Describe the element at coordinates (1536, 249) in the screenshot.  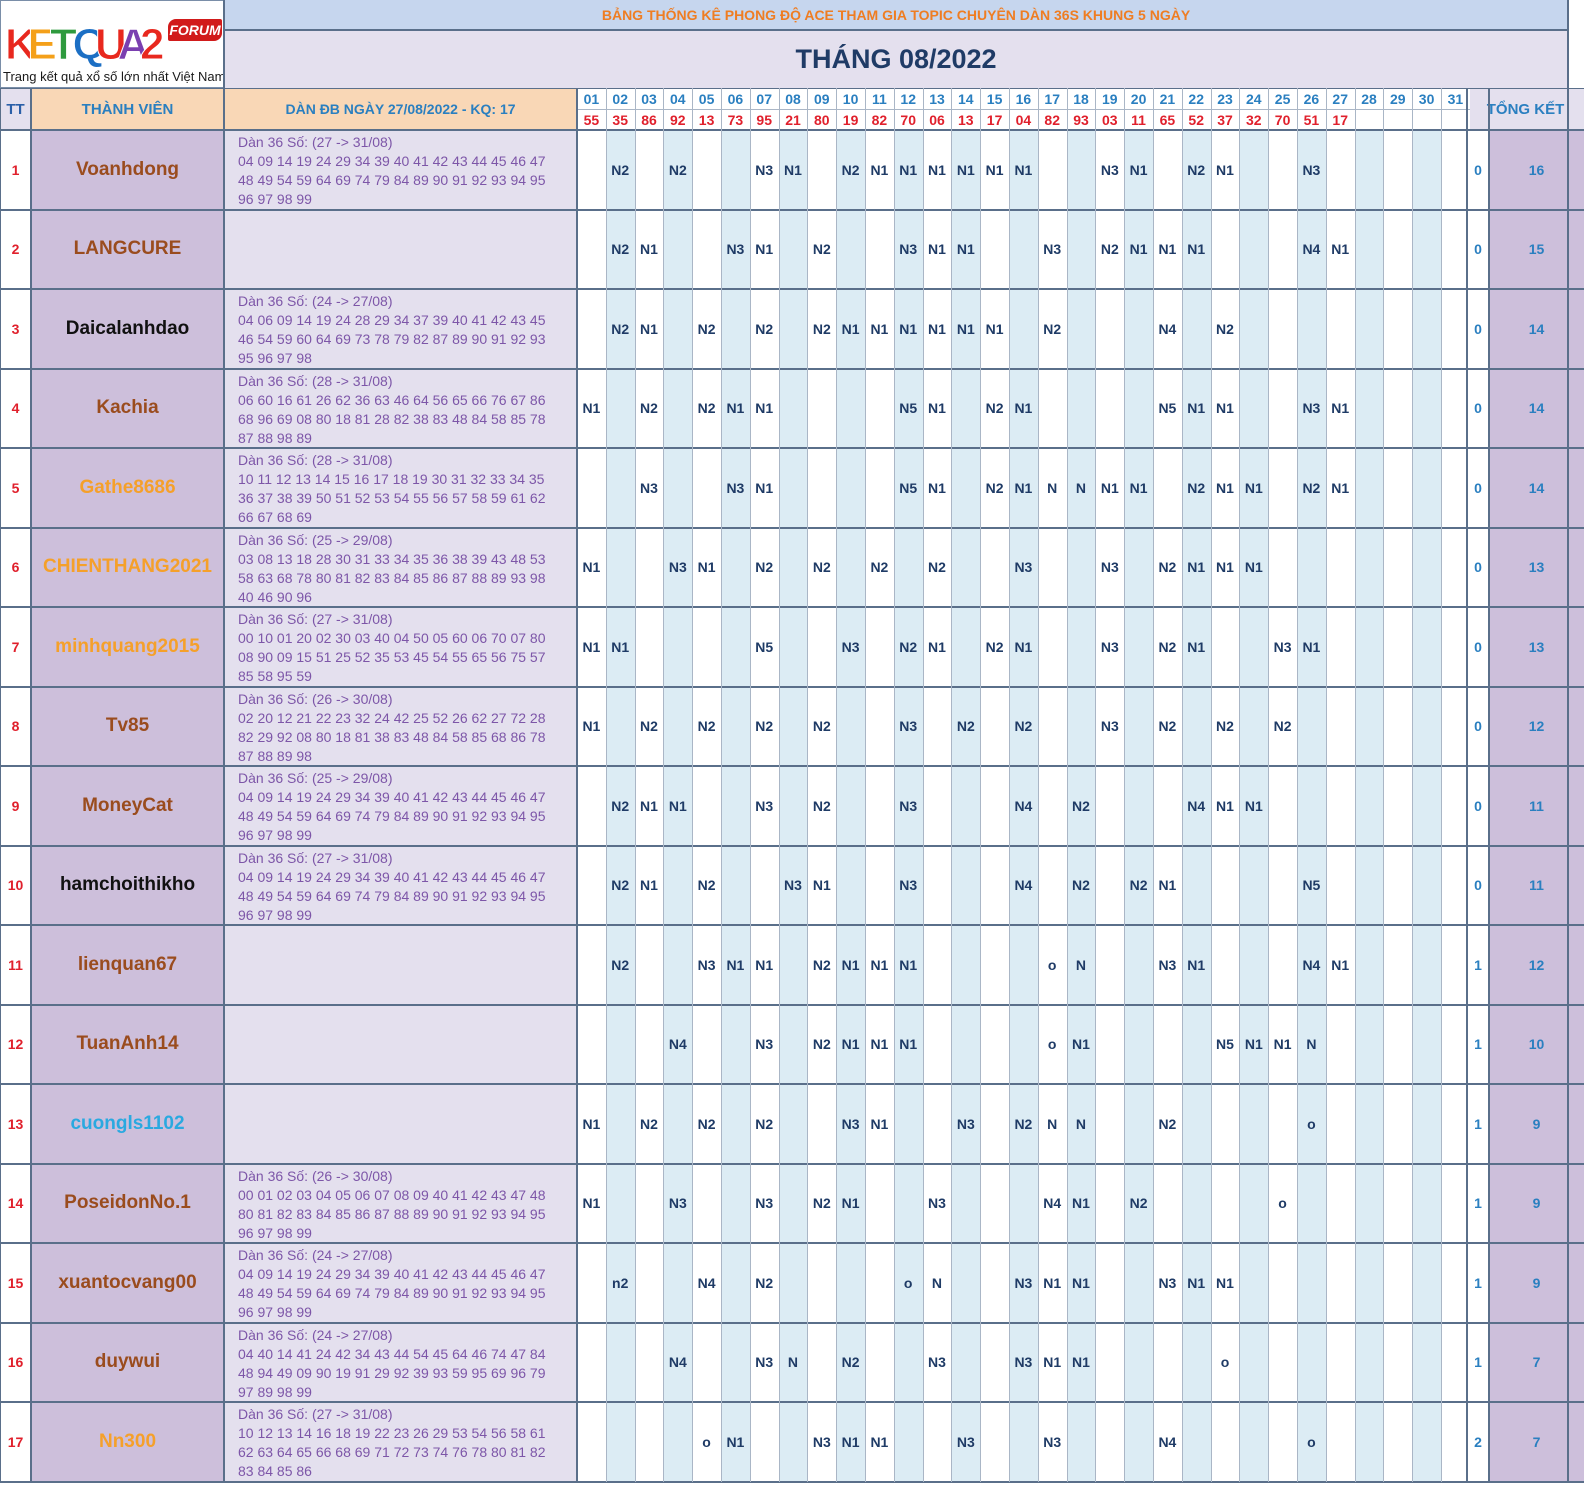
I see `total-count: 15` at that location.